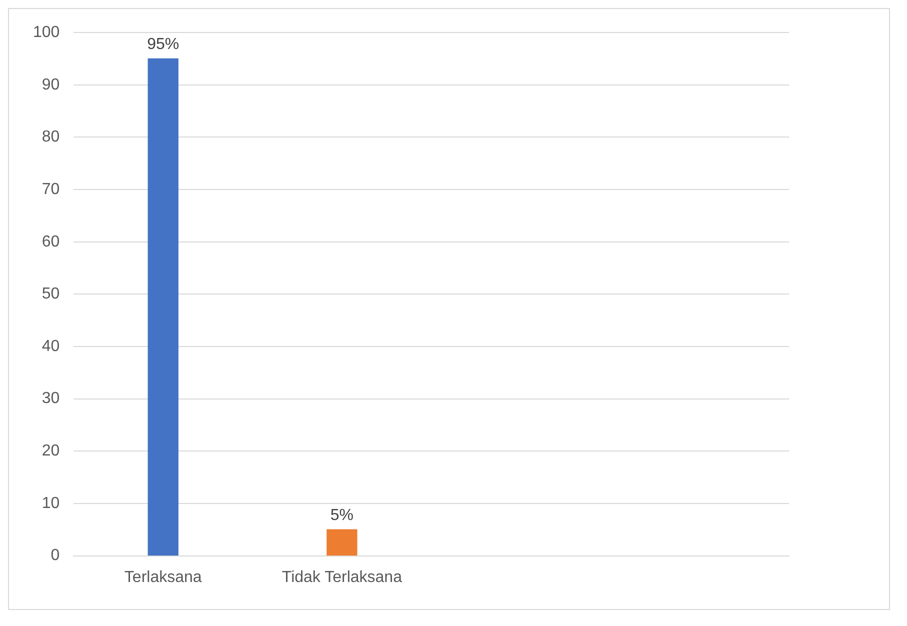  Describe the element at coordinates (51, 399) in the screenshot. I see `y-tick-label: 30` at that location.